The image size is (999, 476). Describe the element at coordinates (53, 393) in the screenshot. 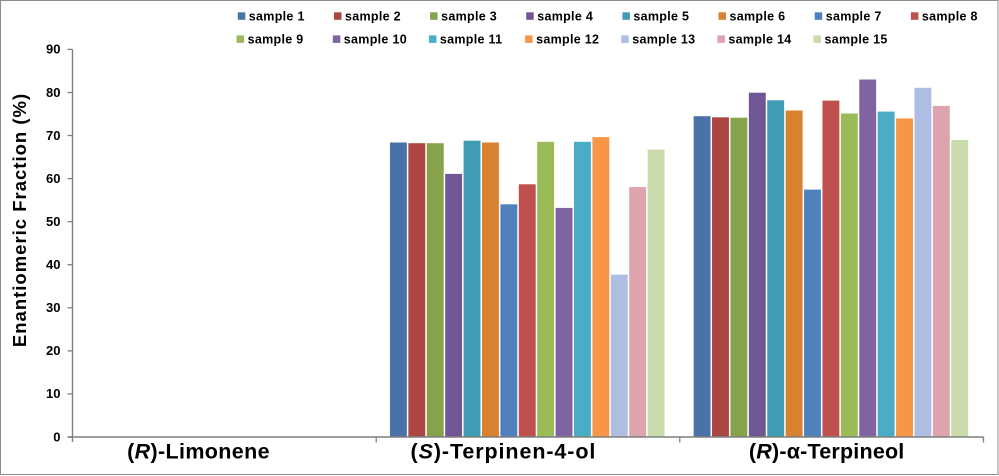

I see `svg-text: 10` at that location.